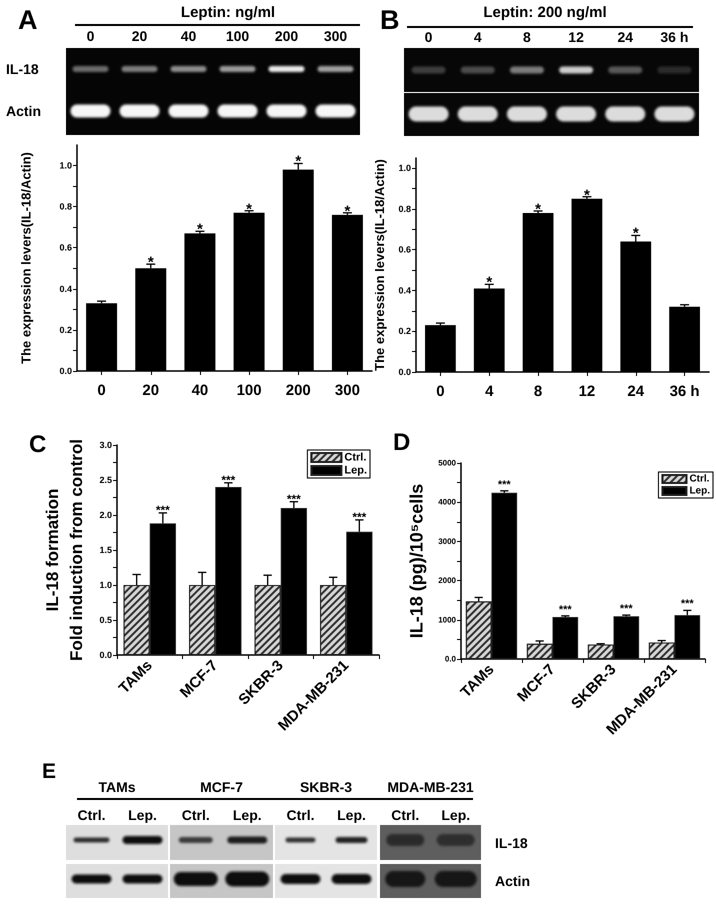 The width and height of the screenshot is (716, 905). I want to click on chart-title: Leptin: 200 ng/ml, so click(545, 12).